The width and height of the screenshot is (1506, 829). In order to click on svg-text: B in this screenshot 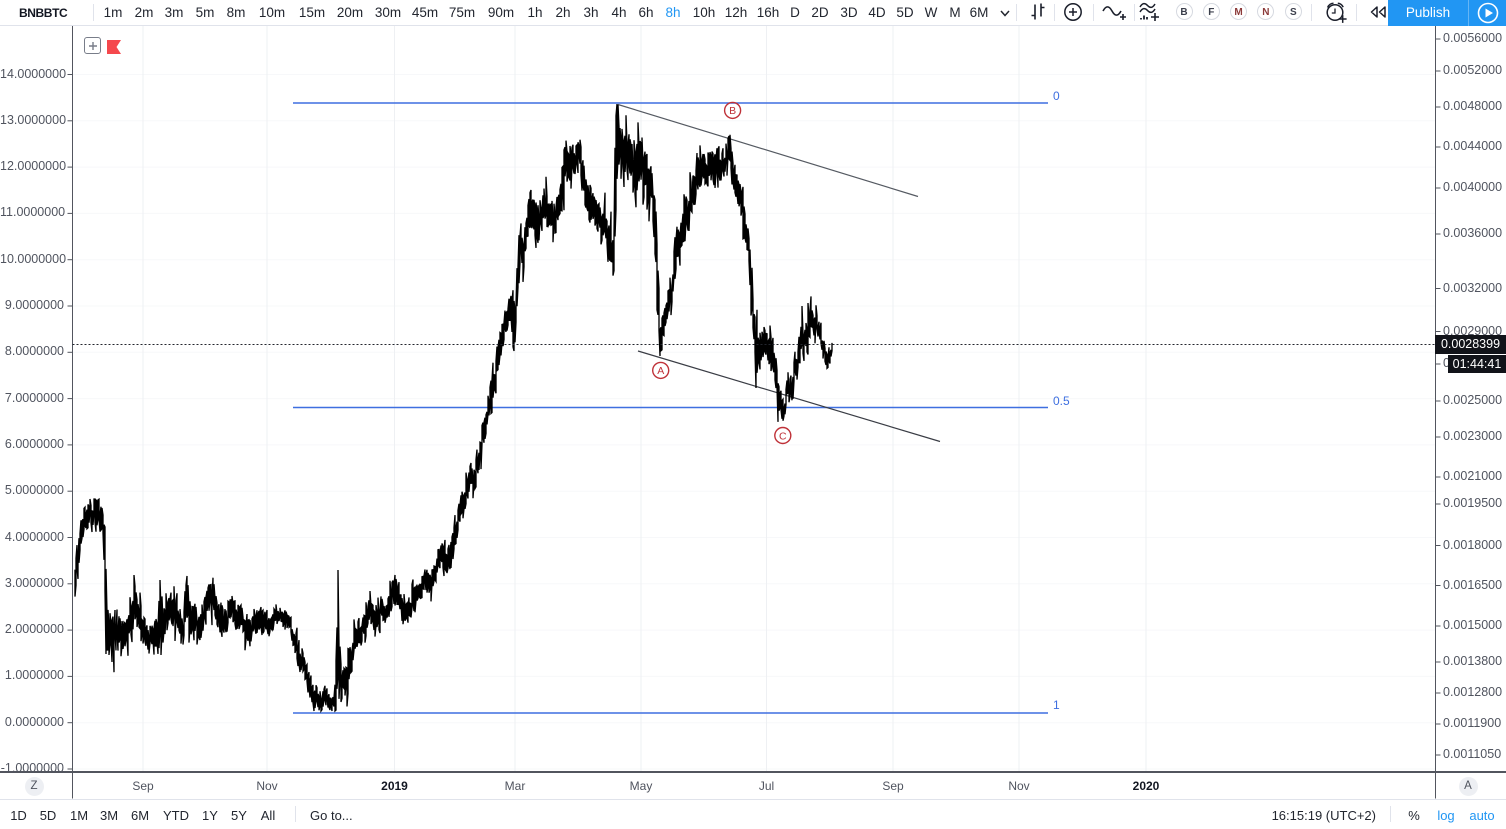, I will do `click(732, 111)`.